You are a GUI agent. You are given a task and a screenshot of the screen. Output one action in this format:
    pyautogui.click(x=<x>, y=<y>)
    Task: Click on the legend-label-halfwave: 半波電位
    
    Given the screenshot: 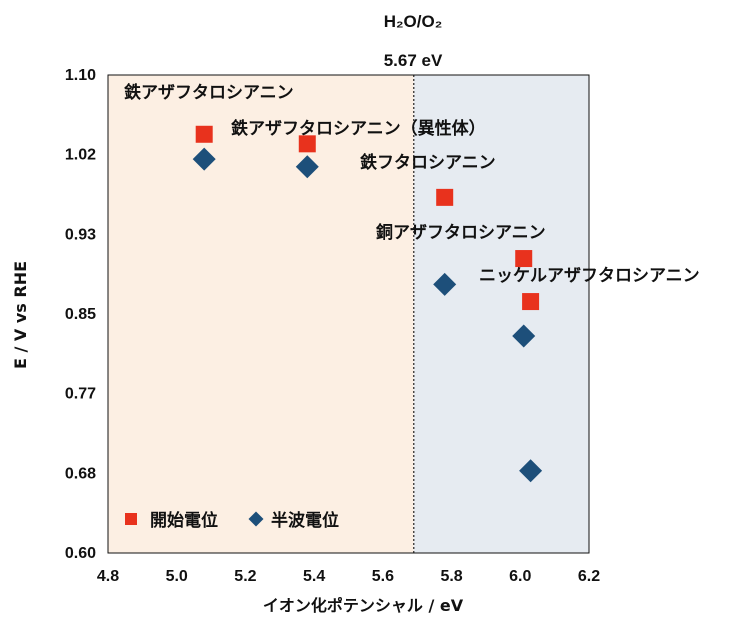 What is the action you would take?
    pyautogui.click(x=305, y=520)
    